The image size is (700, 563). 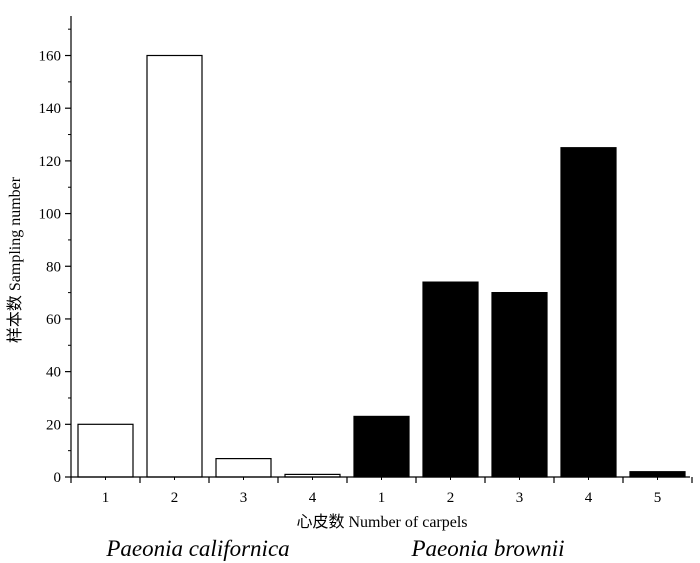 What do you see at coordinates (15, 259) in the screenshot?
I see `y-axis-title: 样本数 Sampling number` at bounding box center [15, 259].